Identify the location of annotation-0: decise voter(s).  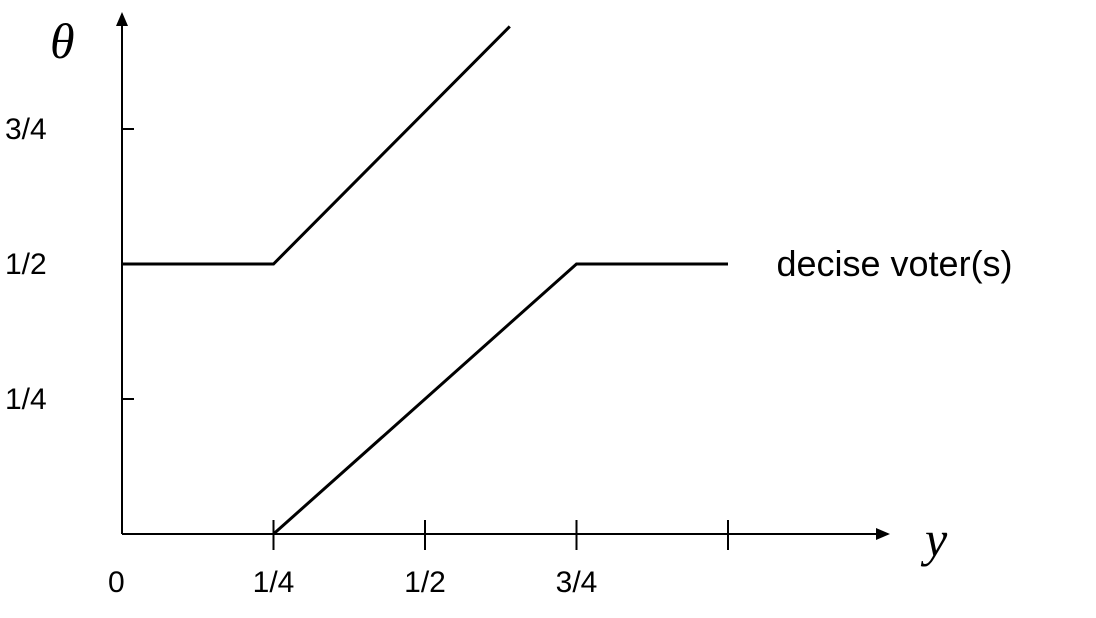
(894, 263).